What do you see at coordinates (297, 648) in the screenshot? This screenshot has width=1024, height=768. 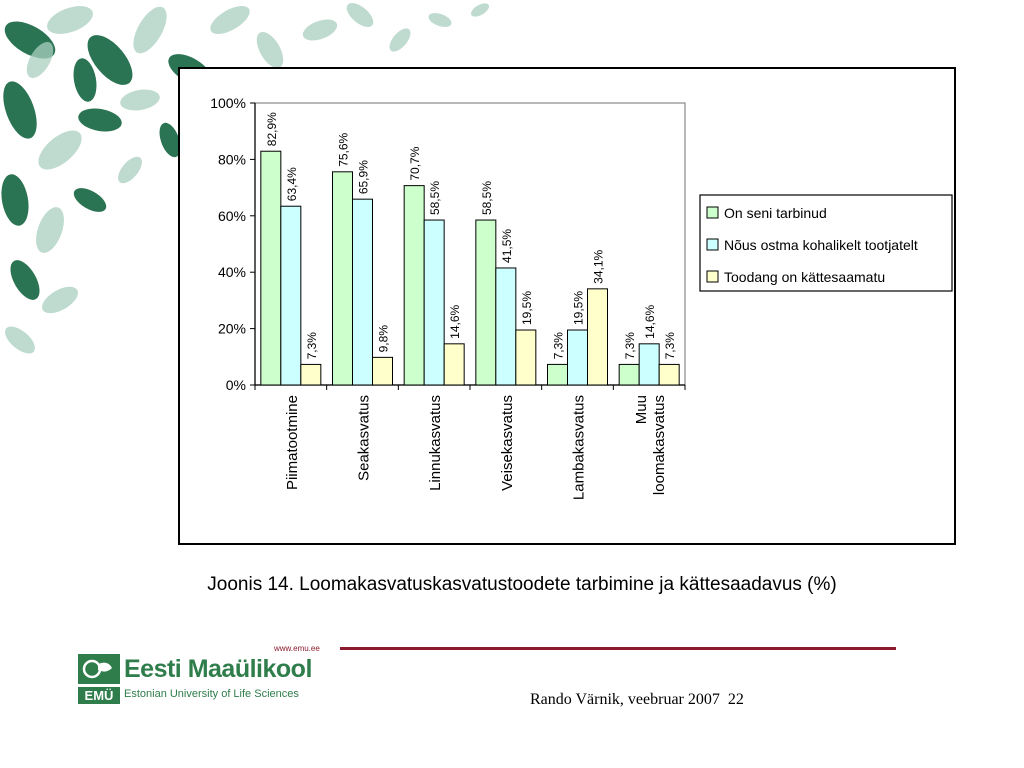 I see `logo-url: www.emu.ee` at bounding box center [297, 648].